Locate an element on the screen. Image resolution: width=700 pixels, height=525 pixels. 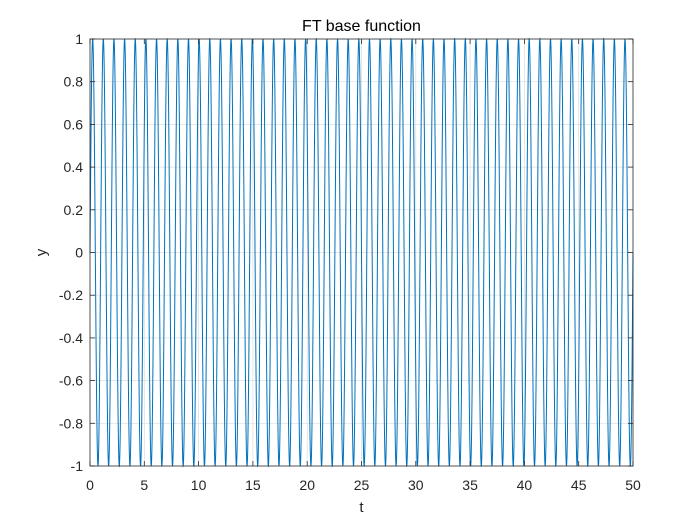
x-axis-label: t is located at coordinates (361, 507).